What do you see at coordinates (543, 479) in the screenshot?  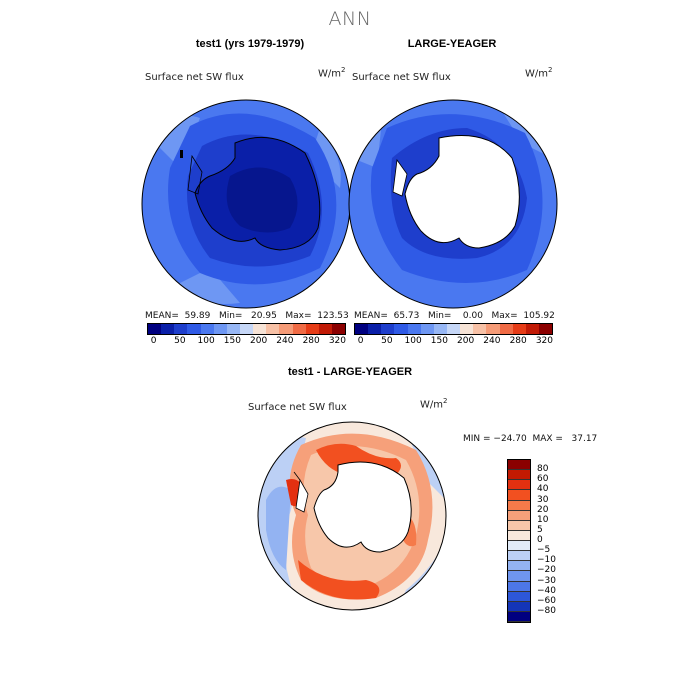 I see `colorbar-tick-label: 60` at bounding box center [543, 479].